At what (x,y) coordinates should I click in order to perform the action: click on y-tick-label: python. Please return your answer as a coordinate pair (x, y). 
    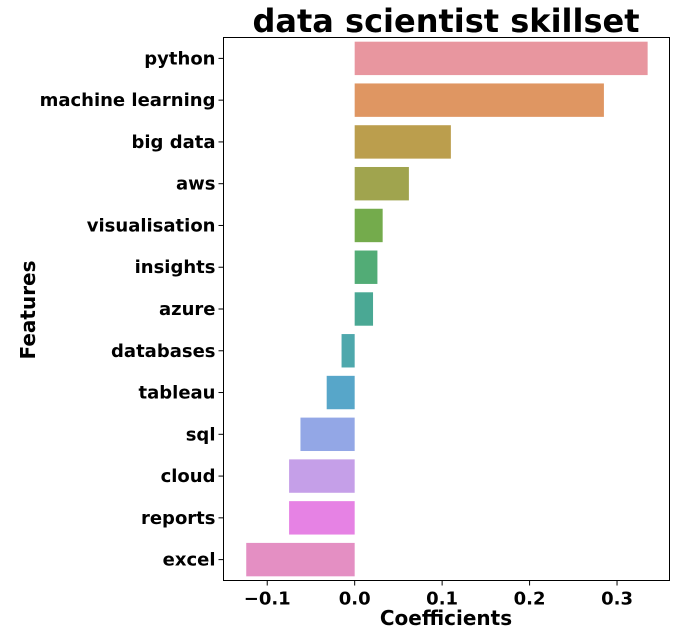
    Looking at the image, I should click on (179, 58).